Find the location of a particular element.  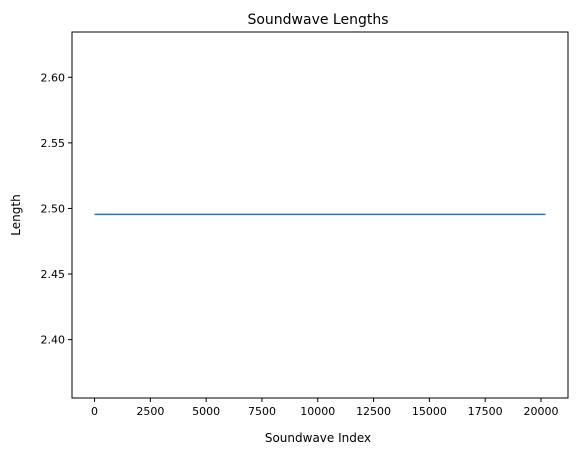

chart-title: Soundwave Lengths is located at coordinates (317, 20).